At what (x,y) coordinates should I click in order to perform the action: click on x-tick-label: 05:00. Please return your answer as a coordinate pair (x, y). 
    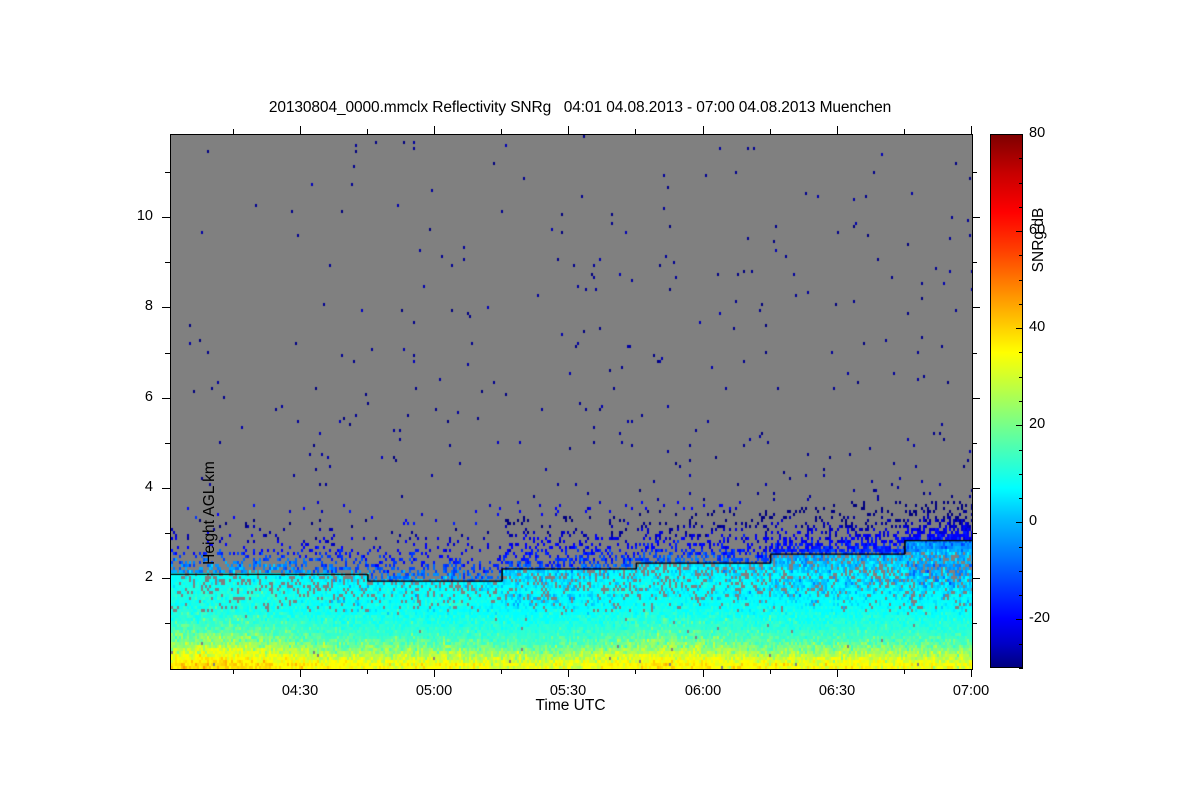
    Looking at the image, I should click on (434, 691).